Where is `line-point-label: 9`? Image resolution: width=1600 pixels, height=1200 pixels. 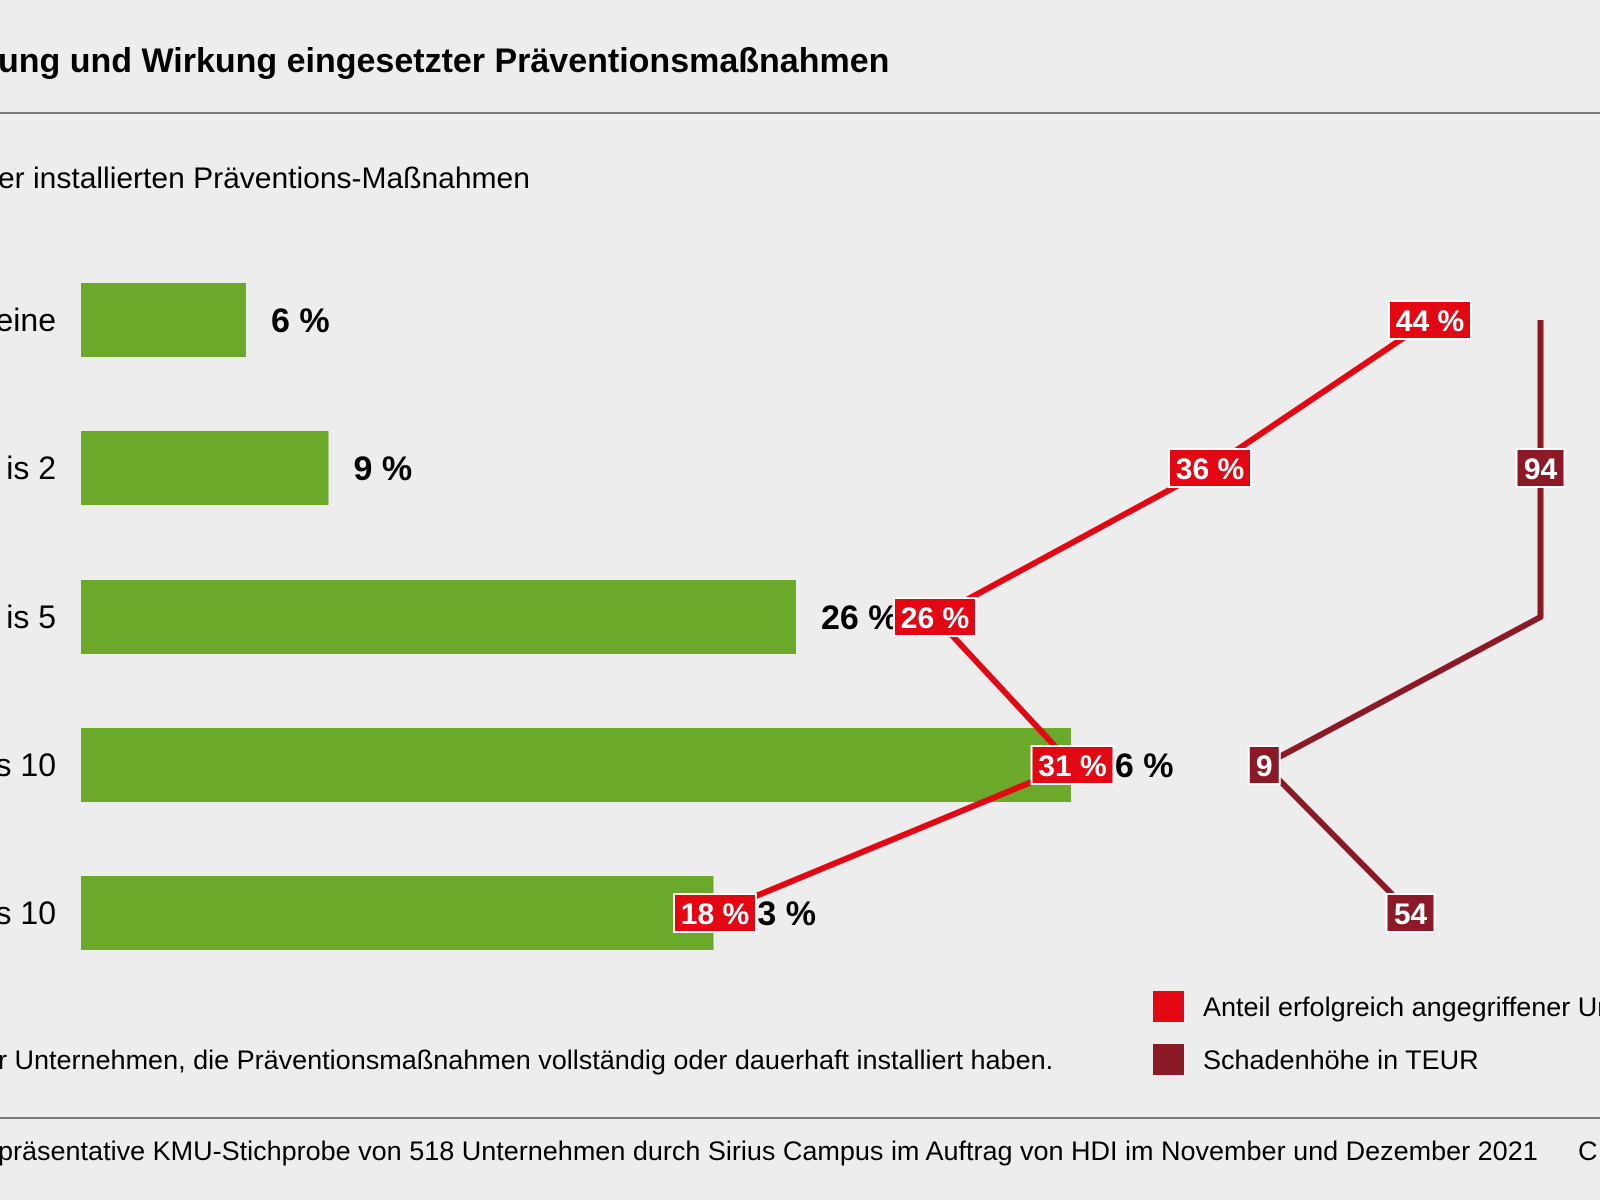 line-point-label: 9 is located at coordinates (1264, 766).